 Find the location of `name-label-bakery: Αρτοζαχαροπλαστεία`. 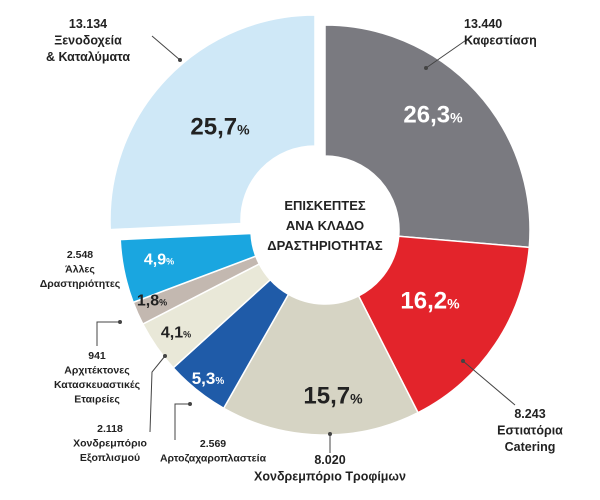

name-label-bakery: Αρτοζαχαροπλαστεία is located at coordinates (213, 459).